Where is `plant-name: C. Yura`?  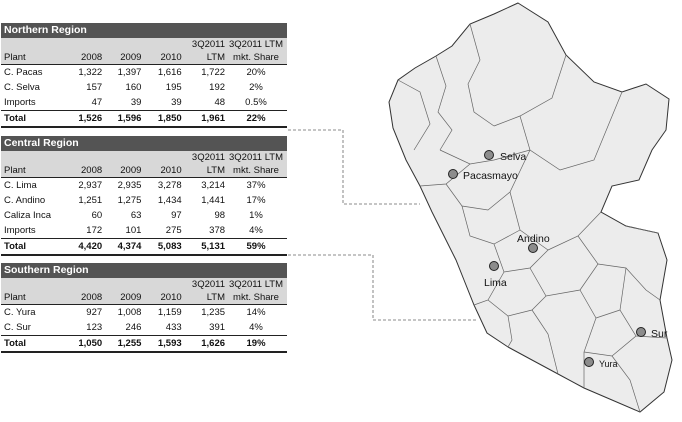 plant-name: C. Yura is located at coordinates (20, 312).